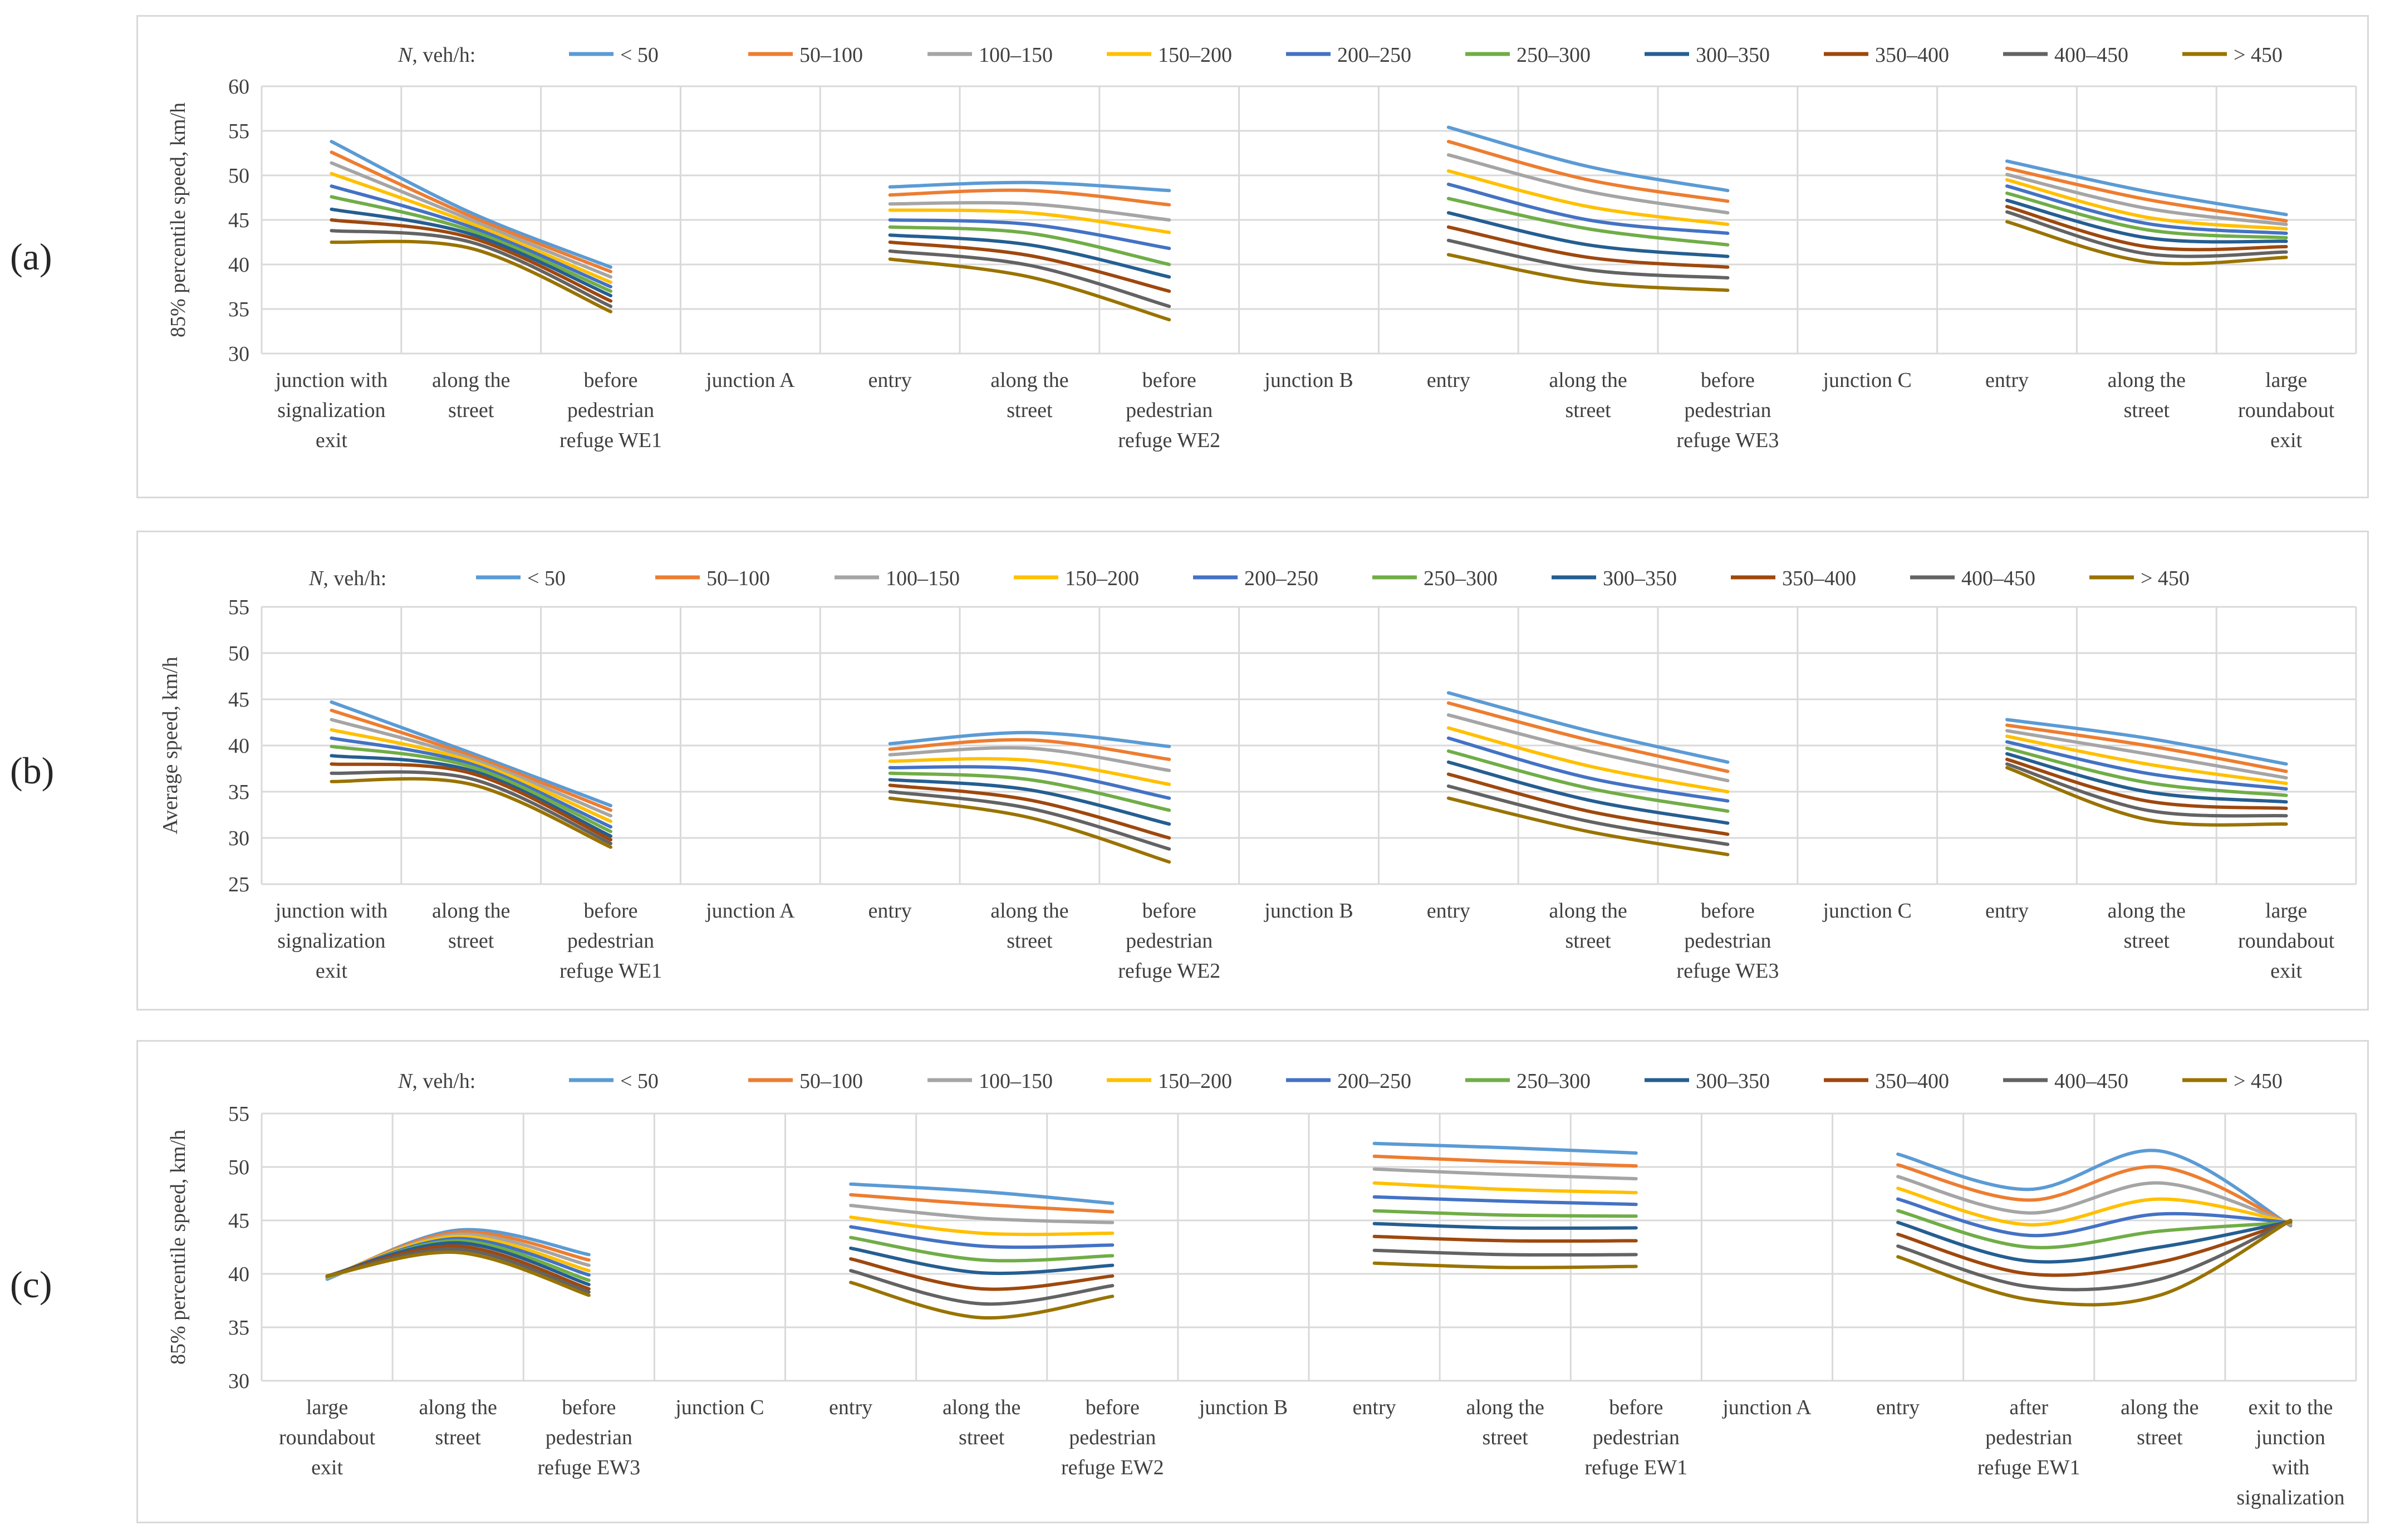 The height and width of the screenshot is (1540, 2385). Describe the element at coordinates (170, 745) in the screenshot. I see `y-axis-label: Average speed, km/h` at that location.